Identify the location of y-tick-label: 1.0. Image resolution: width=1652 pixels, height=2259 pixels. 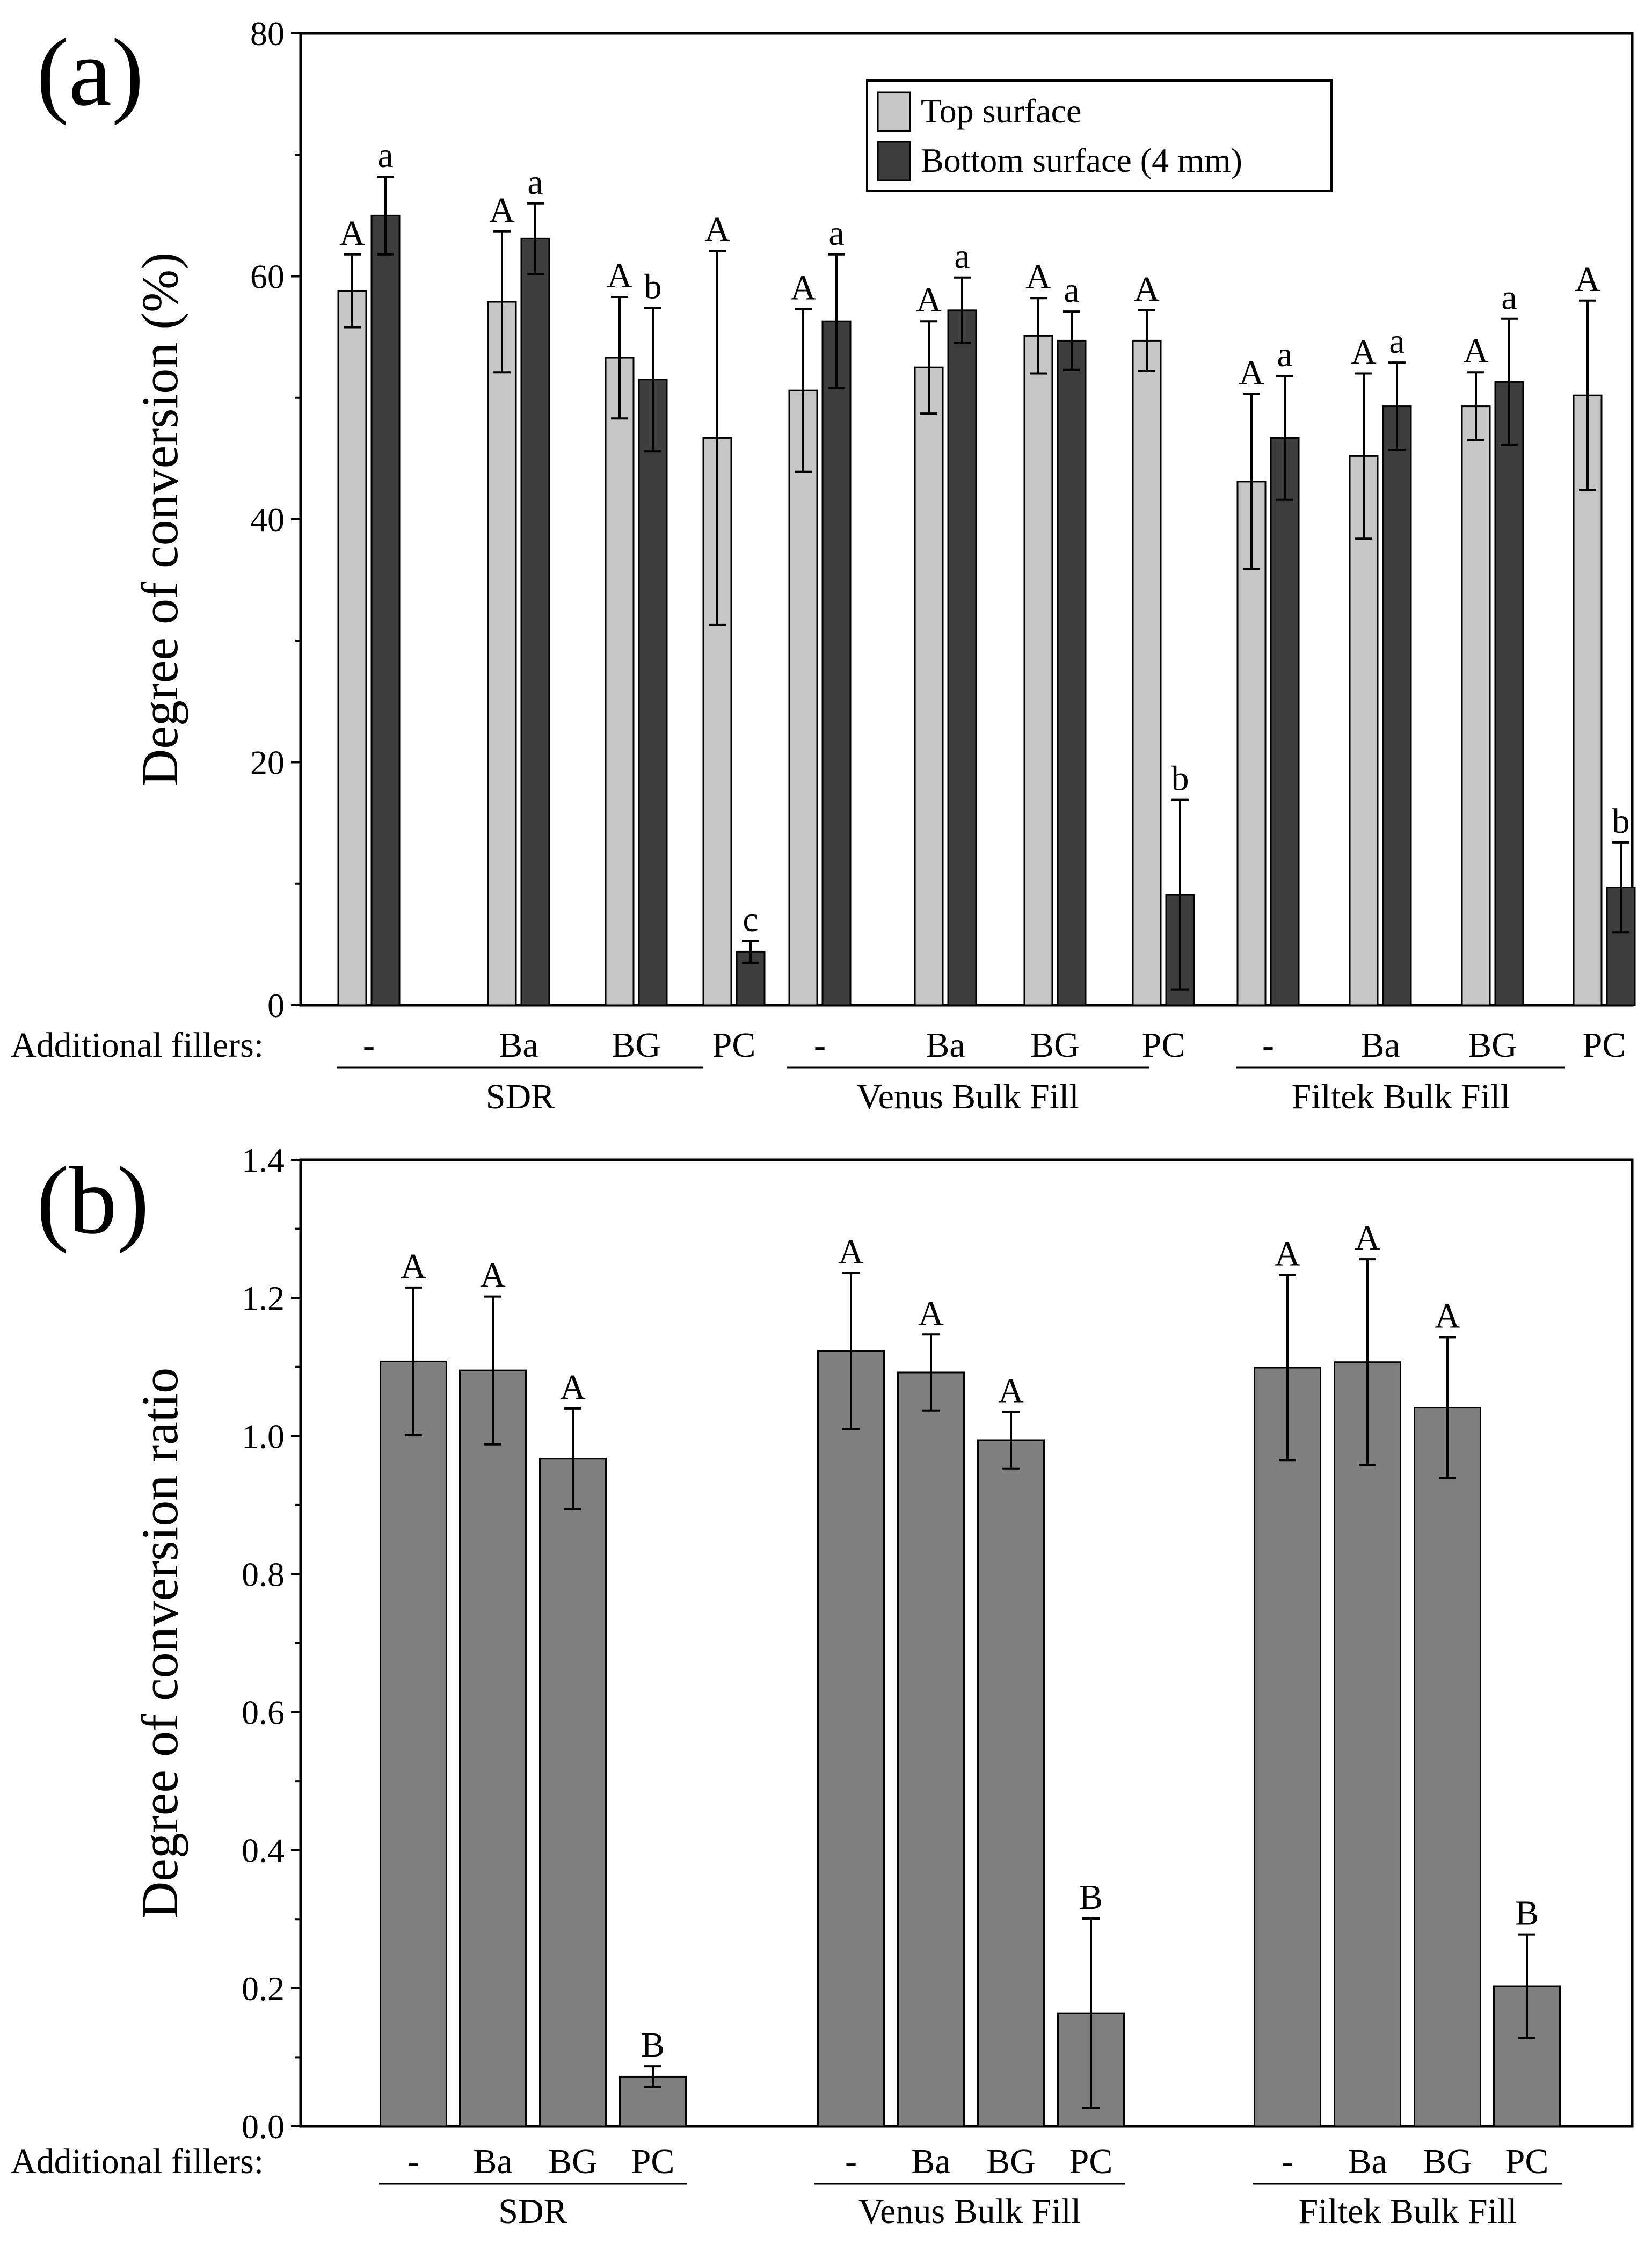
(263, 1436).